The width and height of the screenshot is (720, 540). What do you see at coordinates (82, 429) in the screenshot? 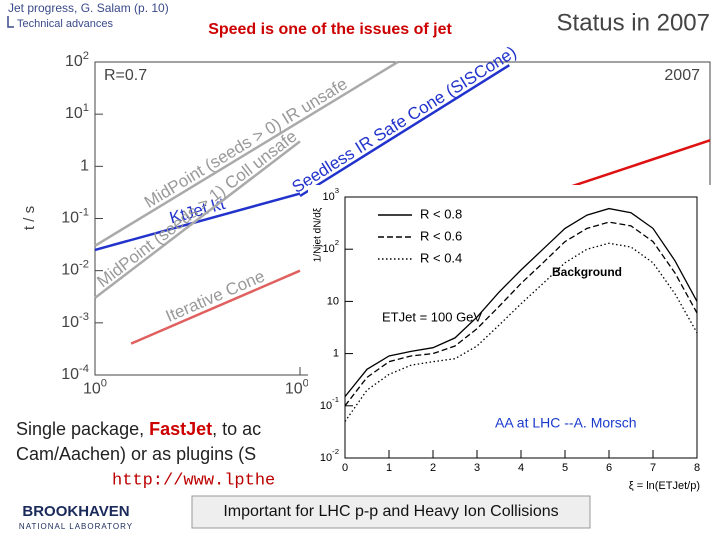
I see `body-text: Single package,` at bounding box center [82, 429].